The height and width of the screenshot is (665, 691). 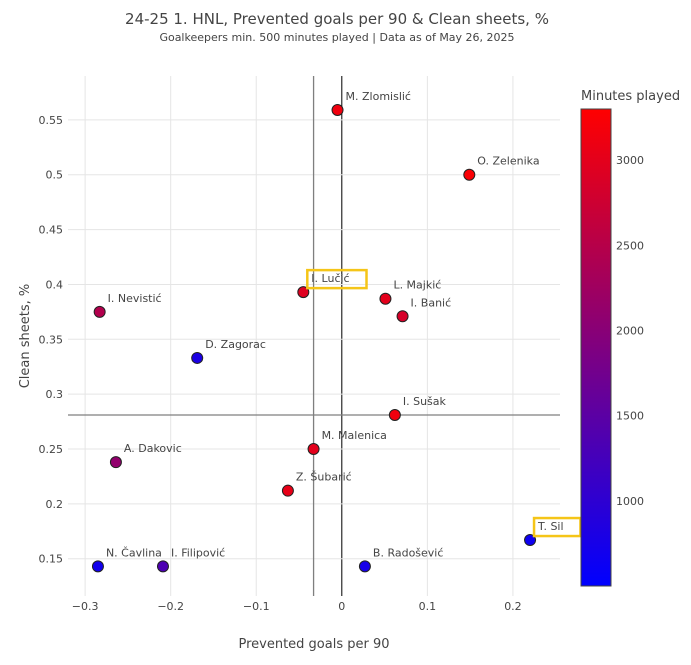 I want to click on point-label: M. Malenica, so click(x=354, y=435).